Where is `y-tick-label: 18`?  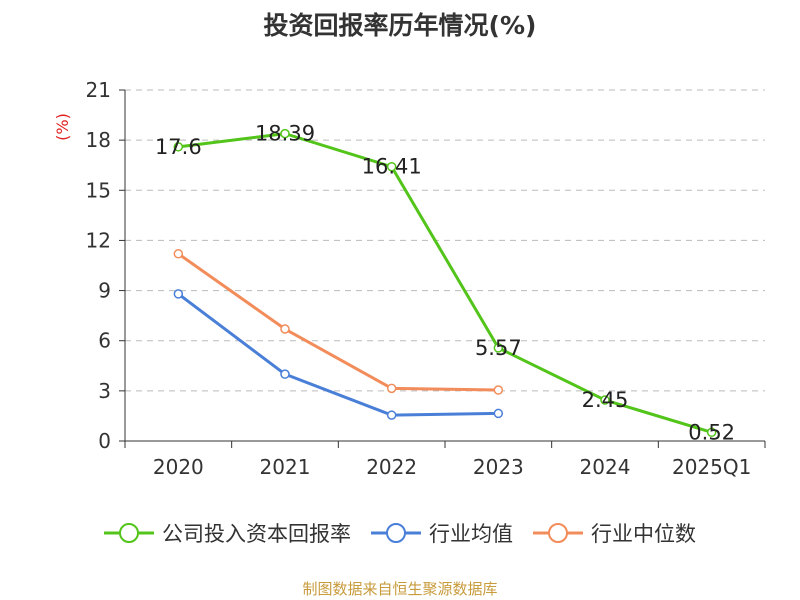 y-tick-label: 18 is located at coordinates (98, 140).